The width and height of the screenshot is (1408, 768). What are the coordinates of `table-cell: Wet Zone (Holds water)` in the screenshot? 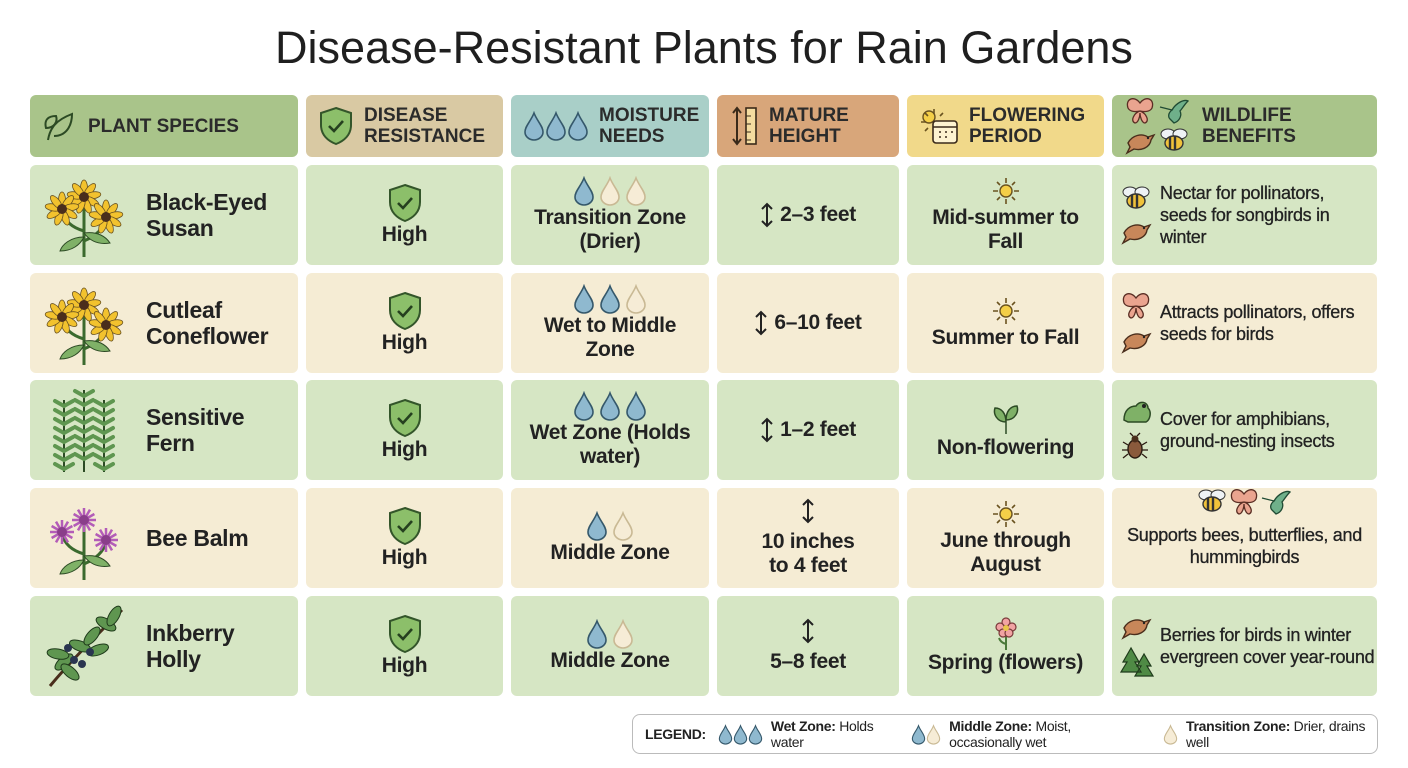 It's located at (610, 430).